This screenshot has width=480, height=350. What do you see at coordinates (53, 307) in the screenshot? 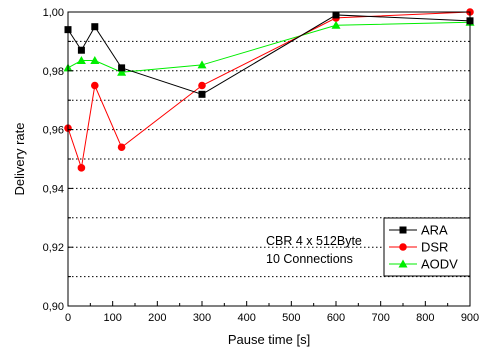
I see `y-tick-label: 0,90` at bounding box center [53, 307].